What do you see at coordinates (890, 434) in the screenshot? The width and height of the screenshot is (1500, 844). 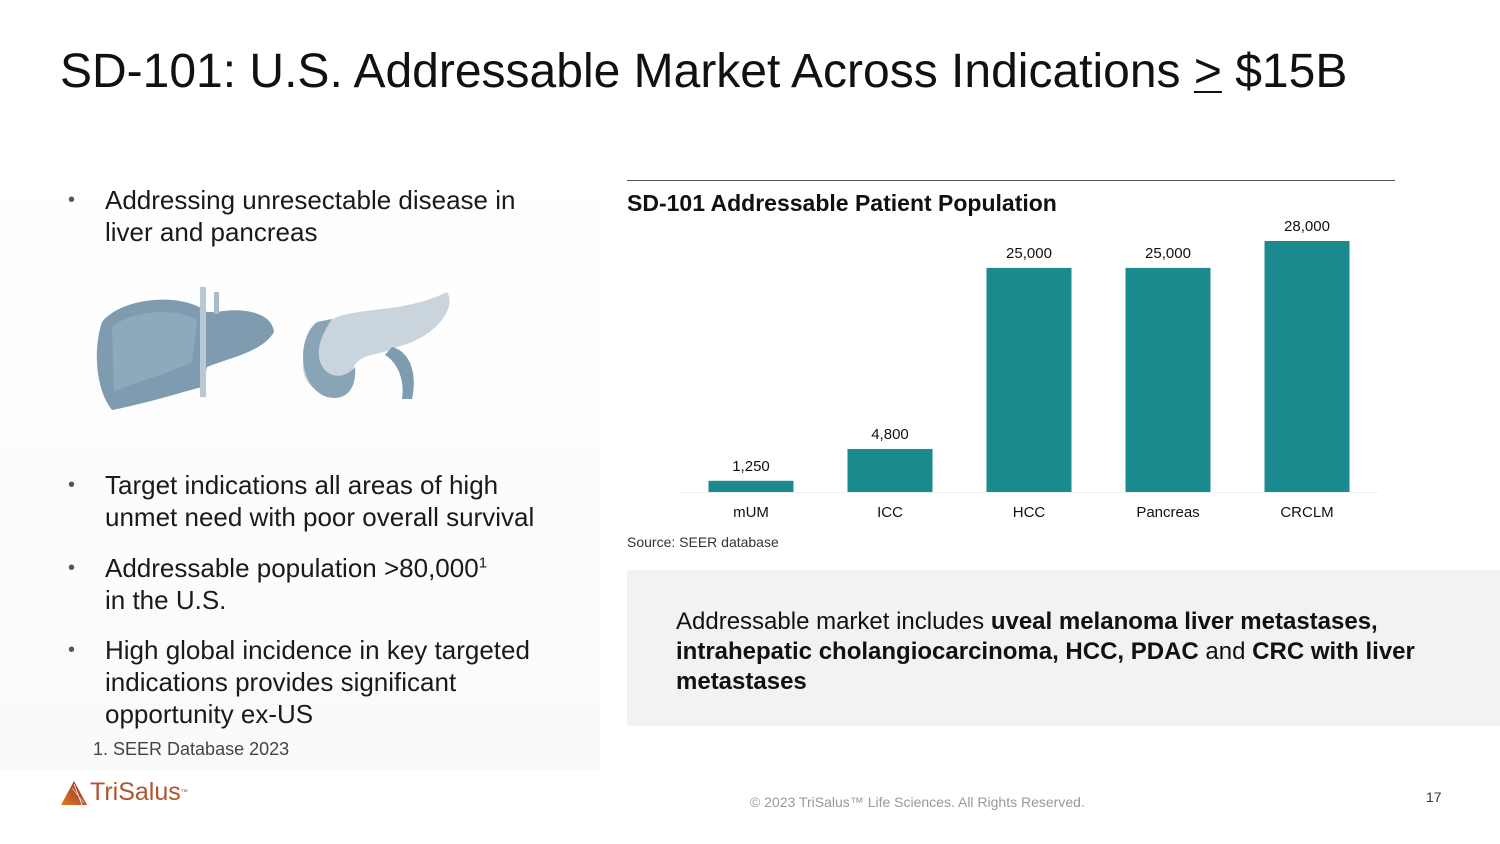 I see `data-label: 4,800` at bounding box center [890, 434].